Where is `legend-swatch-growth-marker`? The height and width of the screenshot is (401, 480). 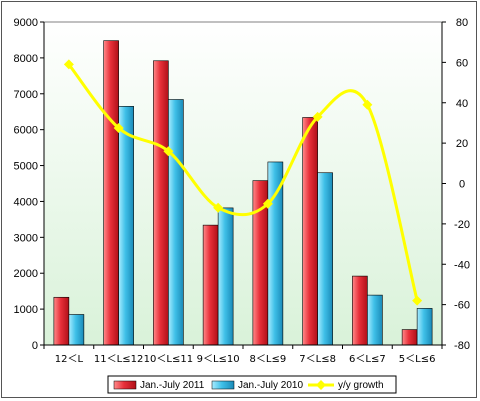 legend-swatch-growth-marker is located at coordinates (321, 385).